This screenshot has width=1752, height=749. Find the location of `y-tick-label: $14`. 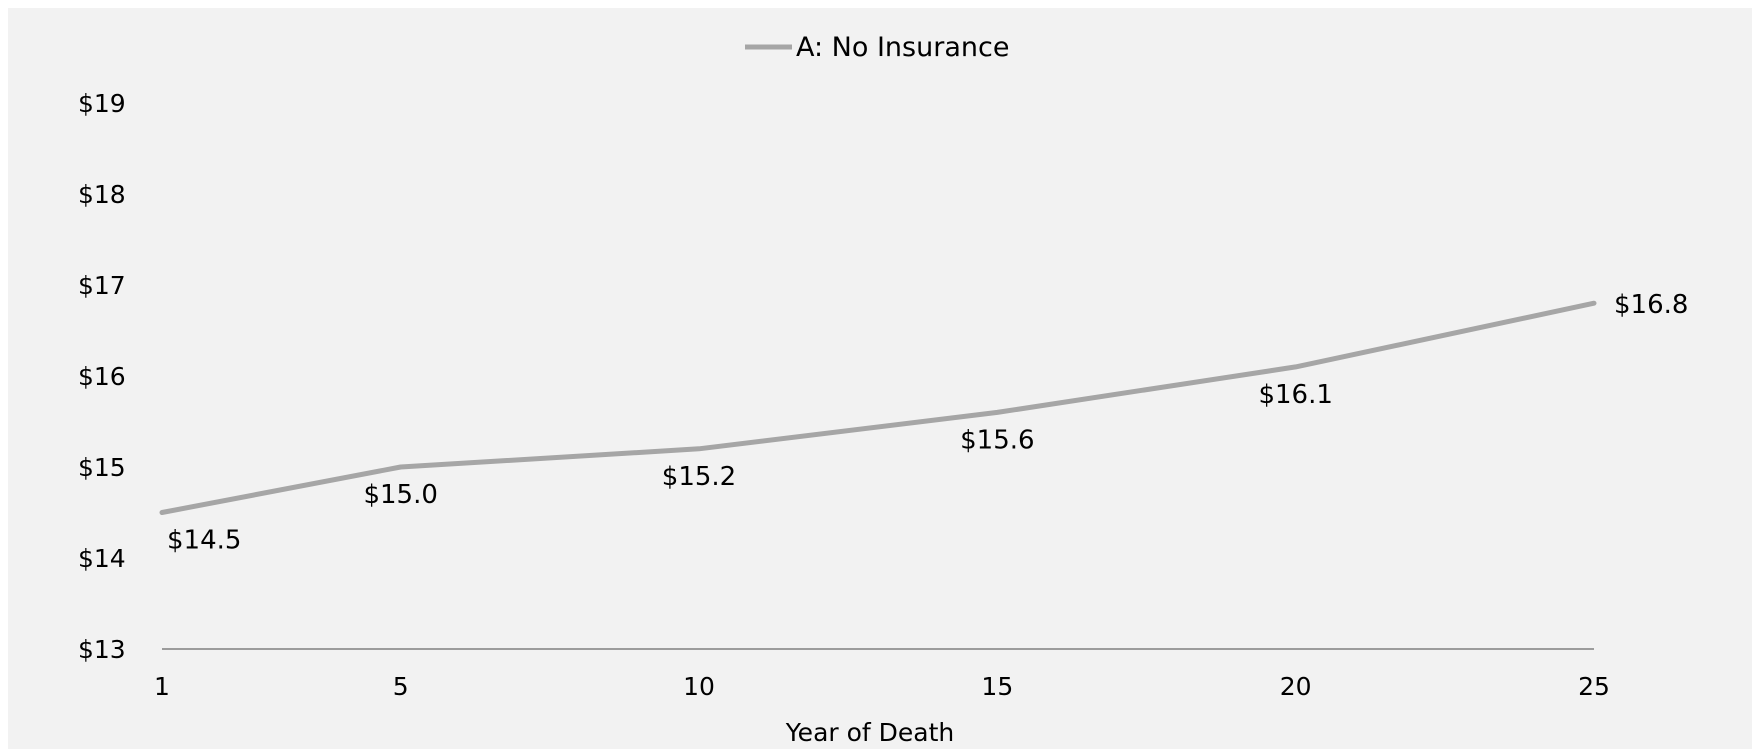

y-tick-label: $14 is located at coordinates (102, 558).